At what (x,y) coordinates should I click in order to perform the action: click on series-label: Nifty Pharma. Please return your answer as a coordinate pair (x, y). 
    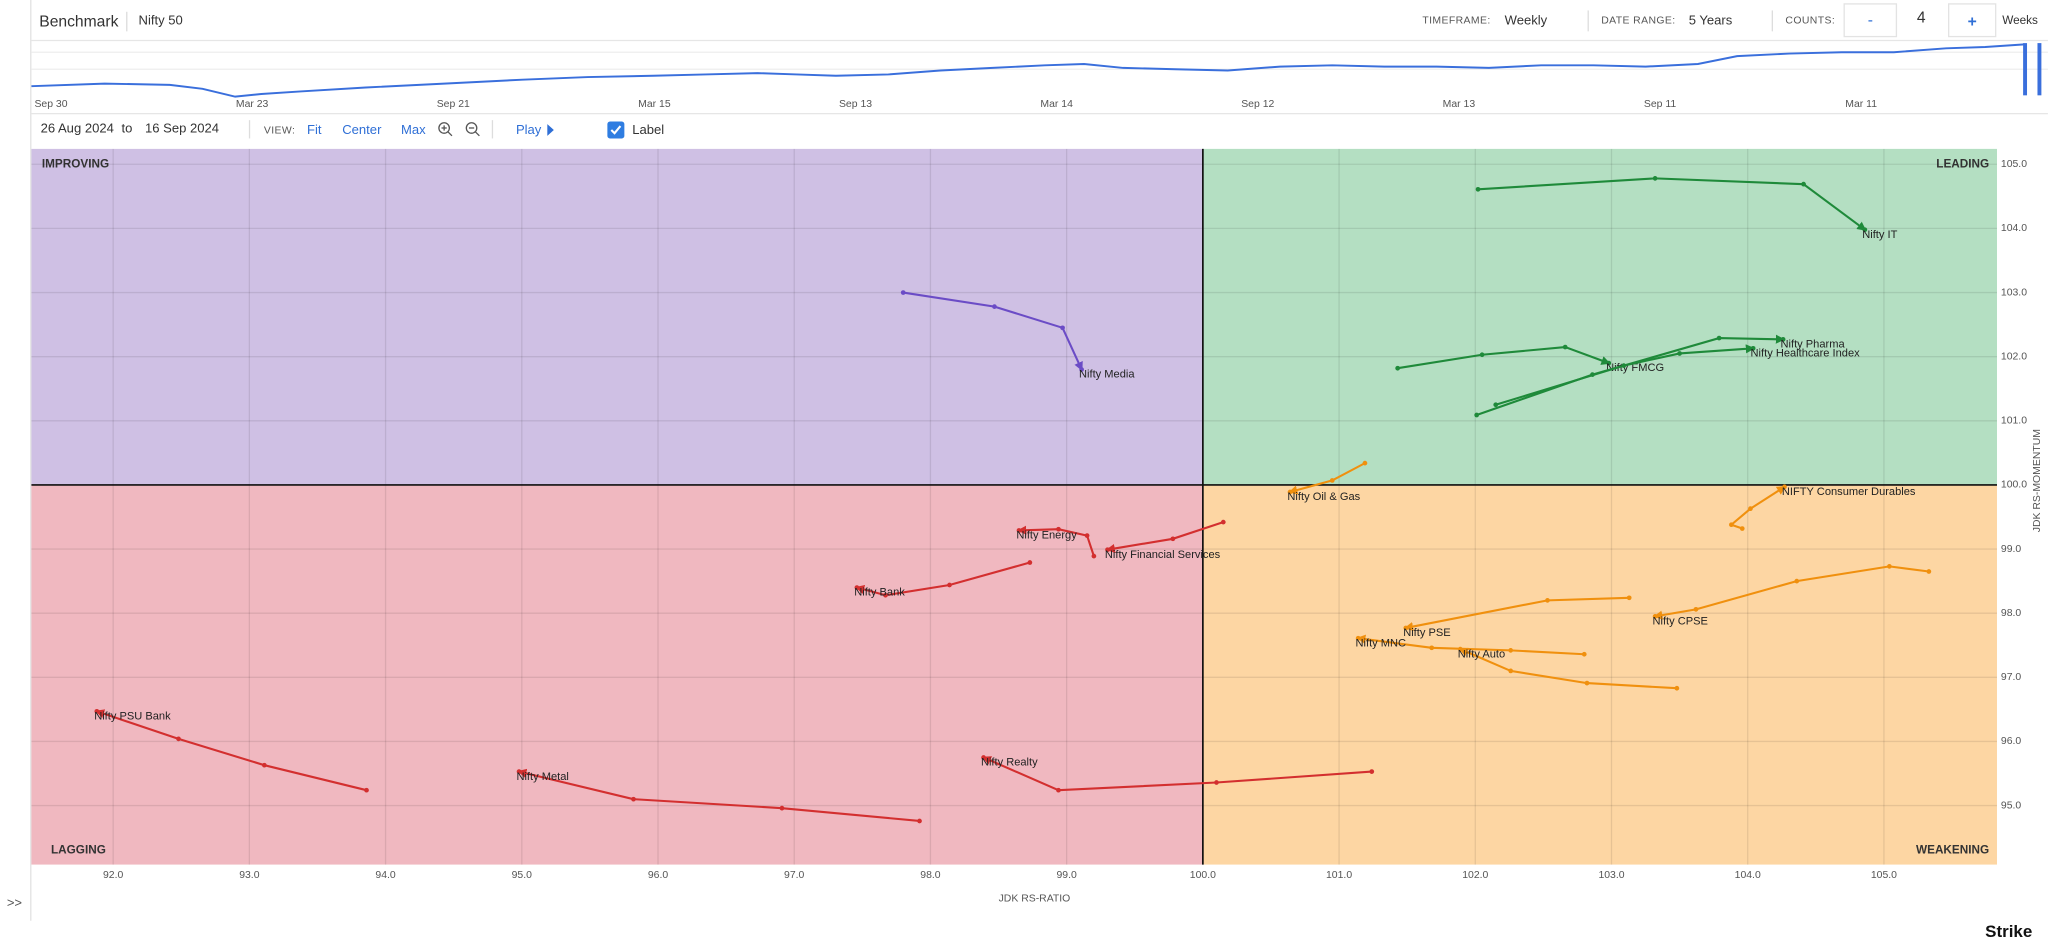
    Looking at the image, I should click on (1813, 345).